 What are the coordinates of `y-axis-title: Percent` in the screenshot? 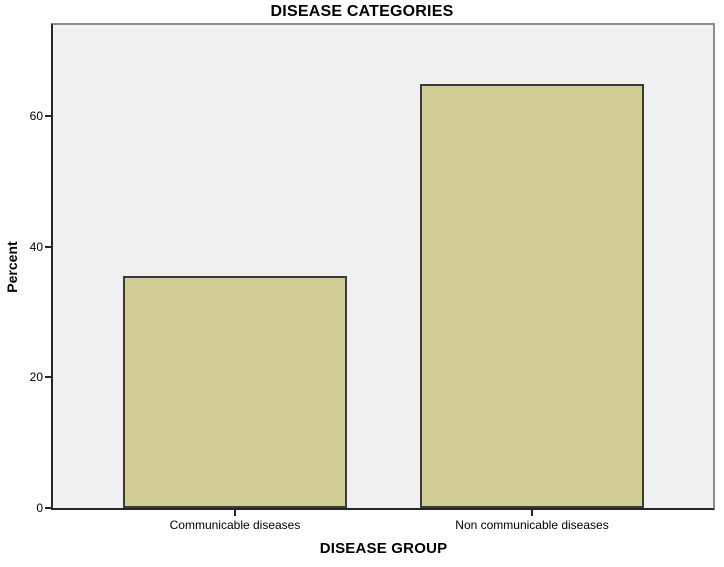 It's located at (12, 267).